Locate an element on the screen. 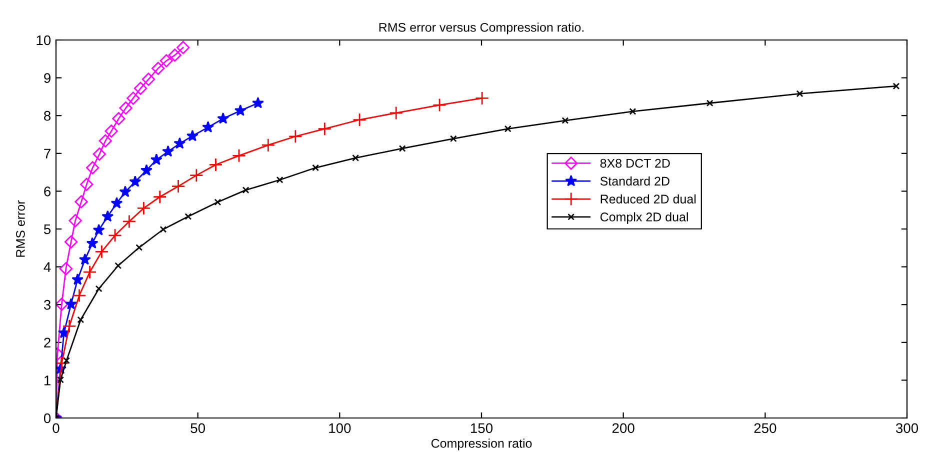  y-tick-label: 5 is located at coordinates (47, 229).